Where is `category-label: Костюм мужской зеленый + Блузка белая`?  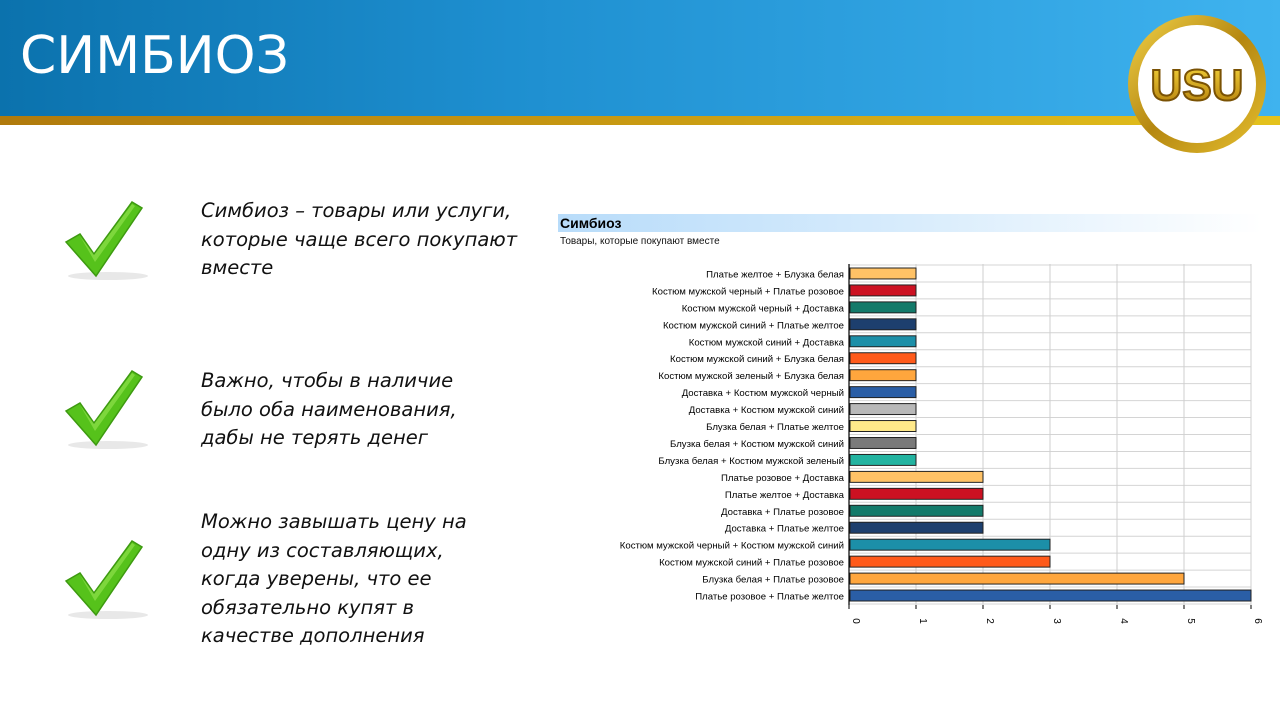 category-label: Костюм мужской зеленый + Блузка белая is located at coordinates (751, 376).